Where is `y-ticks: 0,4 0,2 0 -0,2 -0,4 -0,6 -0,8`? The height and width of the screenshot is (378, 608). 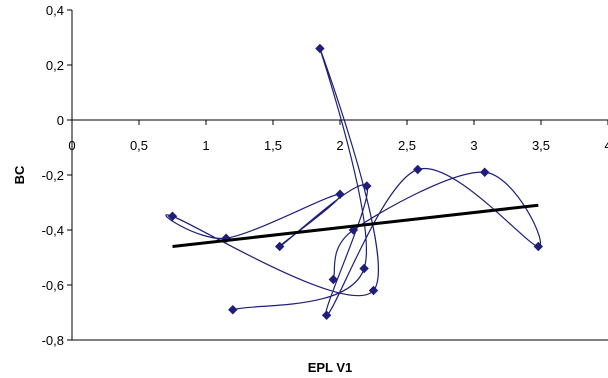
y-ticks: 0,4 0,2 0 -0,2 -0,4 -0,6 -0,8 is located at coordinates (57, 175).